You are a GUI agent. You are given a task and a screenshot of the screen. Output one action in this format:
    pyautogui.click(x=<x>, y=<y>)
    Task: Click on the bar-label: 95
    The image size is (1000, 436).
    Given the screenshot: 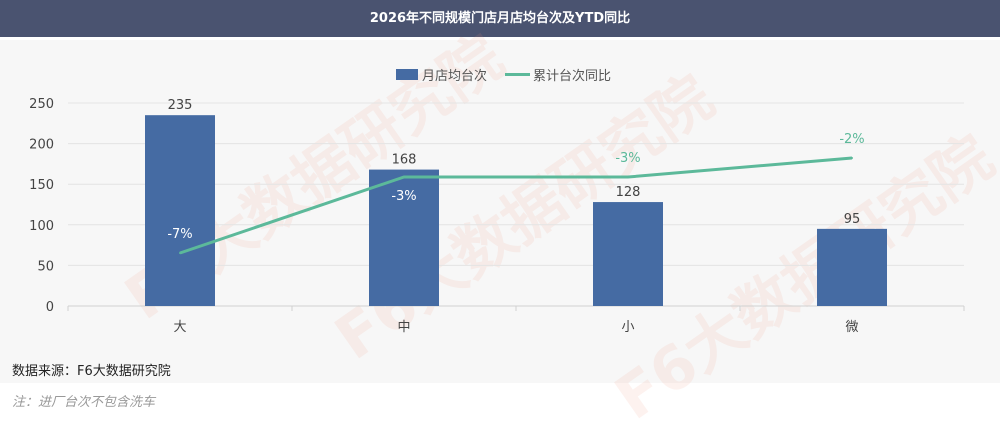 What is the action you would take?
    pyautogui.click(x=852, y=219)
    